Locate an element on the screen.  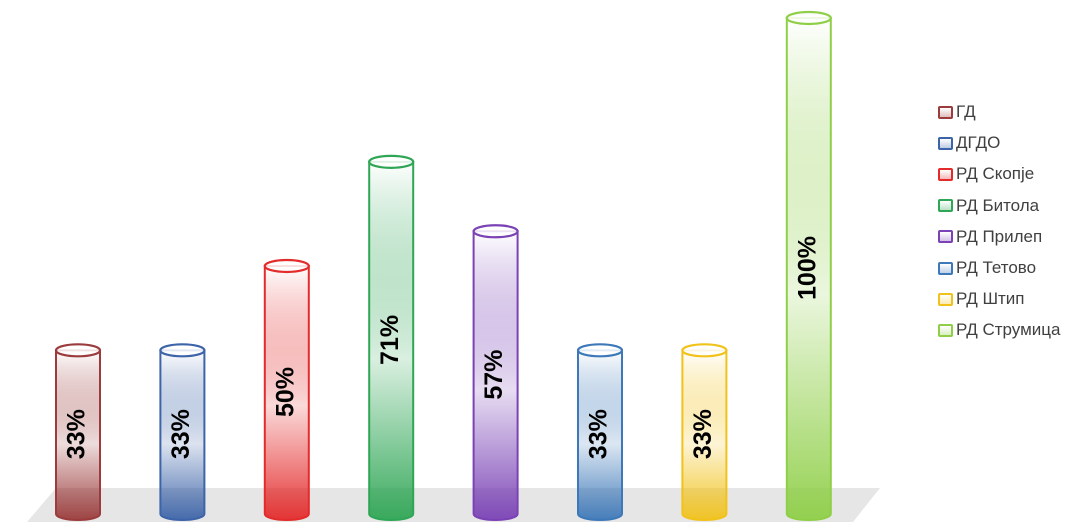
bar-6: 33% is located at coordinates (600, 432).